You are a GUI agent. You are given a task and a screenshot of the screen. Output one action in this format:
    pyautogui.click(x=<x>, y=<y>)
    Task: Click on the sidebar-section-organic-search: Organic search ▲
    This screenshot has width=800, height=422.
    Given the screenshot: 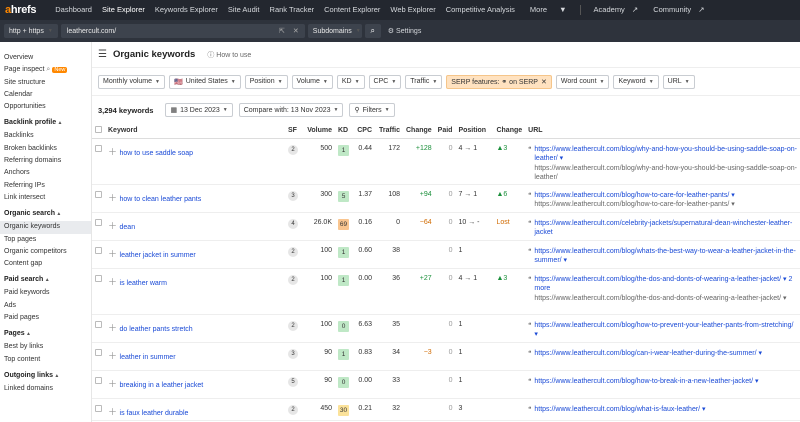 What is the action you would take?
    pyautogui.click(x=33, y=214)
    